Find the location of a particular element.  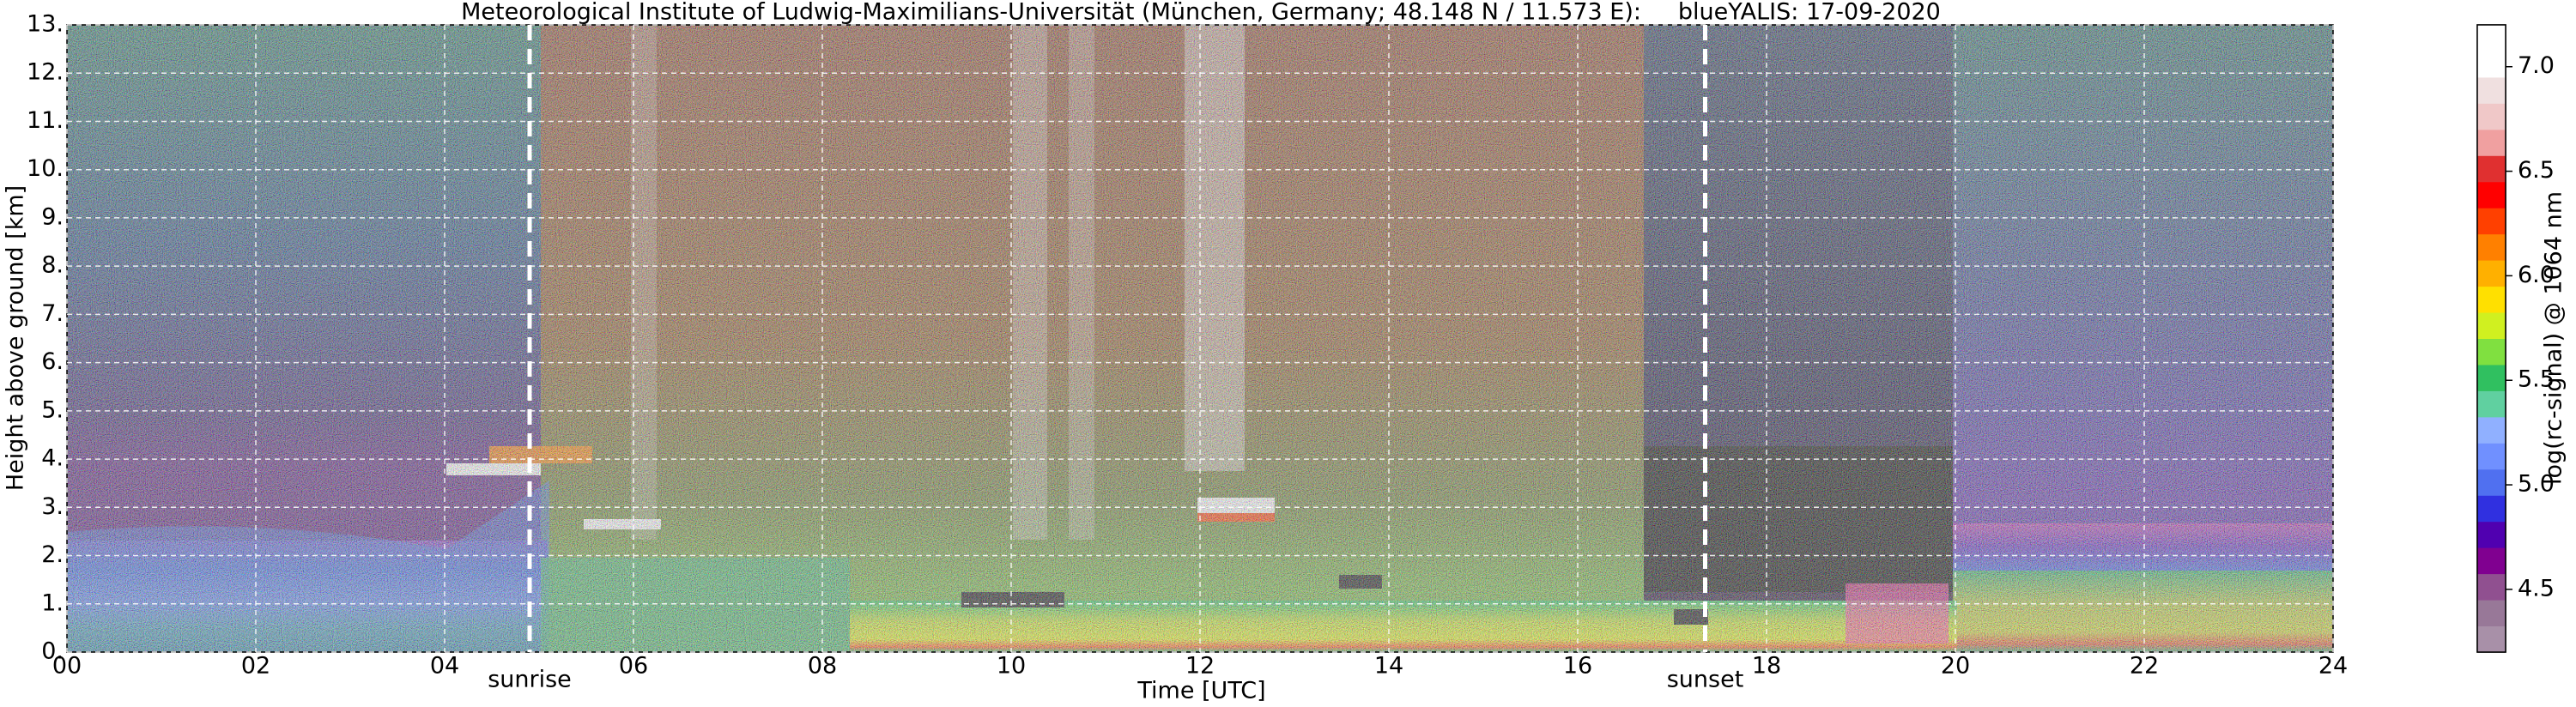

colorbar-tick-label: 5.0 is located at coordinates (2536, 485).